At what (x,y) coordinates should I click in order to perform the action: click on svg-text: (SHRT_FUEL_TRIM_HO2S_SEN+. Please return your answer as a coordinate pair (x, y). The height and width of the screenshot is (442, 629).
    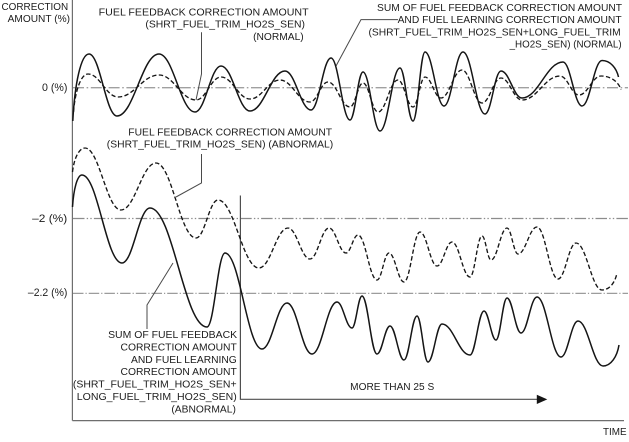
    Looking at the image, I should click on (155, 385).